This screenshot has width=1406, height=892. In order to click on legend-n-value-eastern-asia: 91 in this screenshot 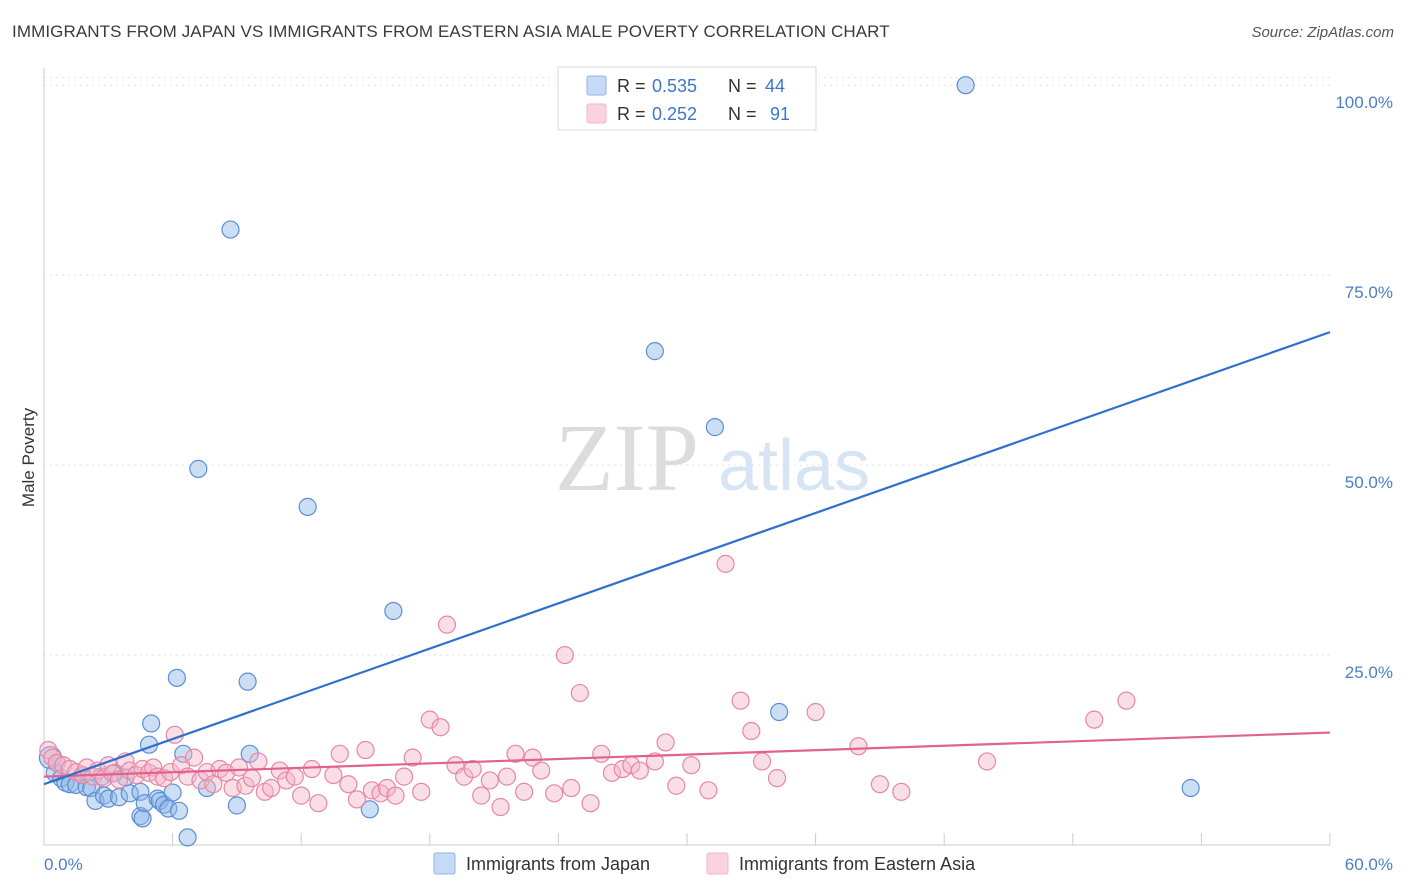, I will do `click(780, 114)`.